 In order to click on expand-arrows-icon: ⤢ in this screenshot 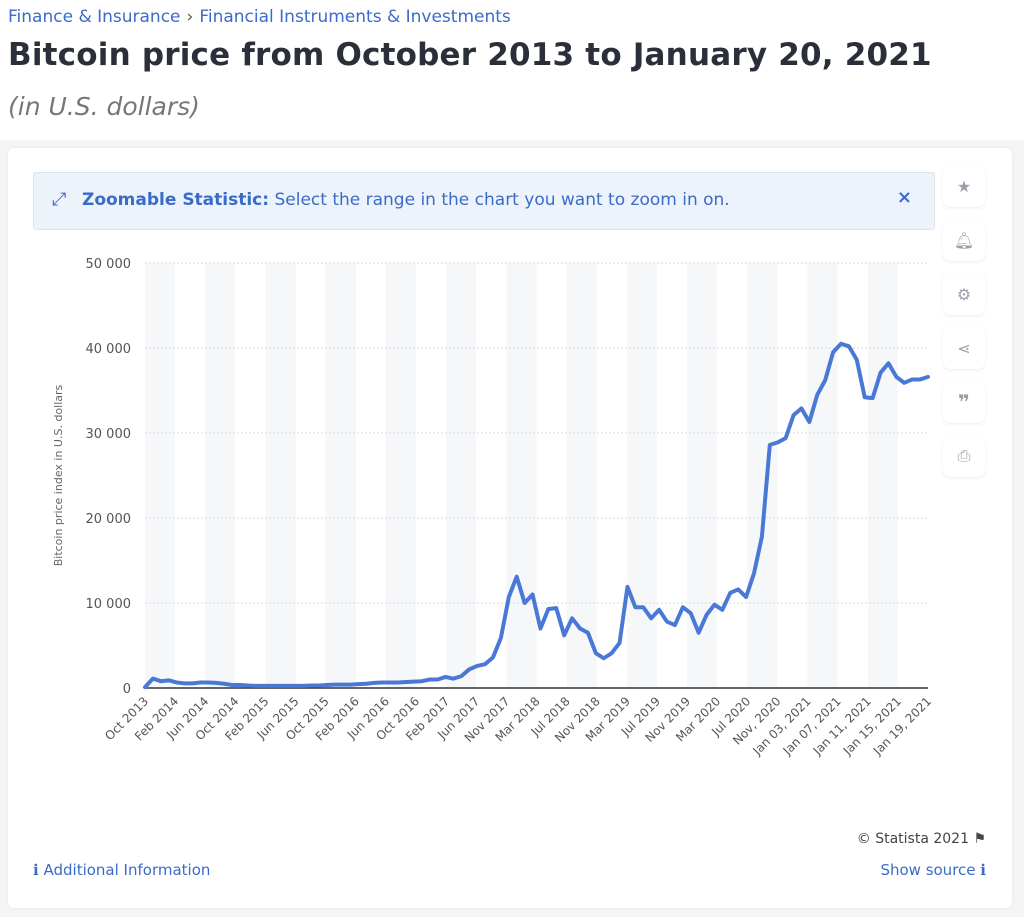, I will do `click(59, 199)`.